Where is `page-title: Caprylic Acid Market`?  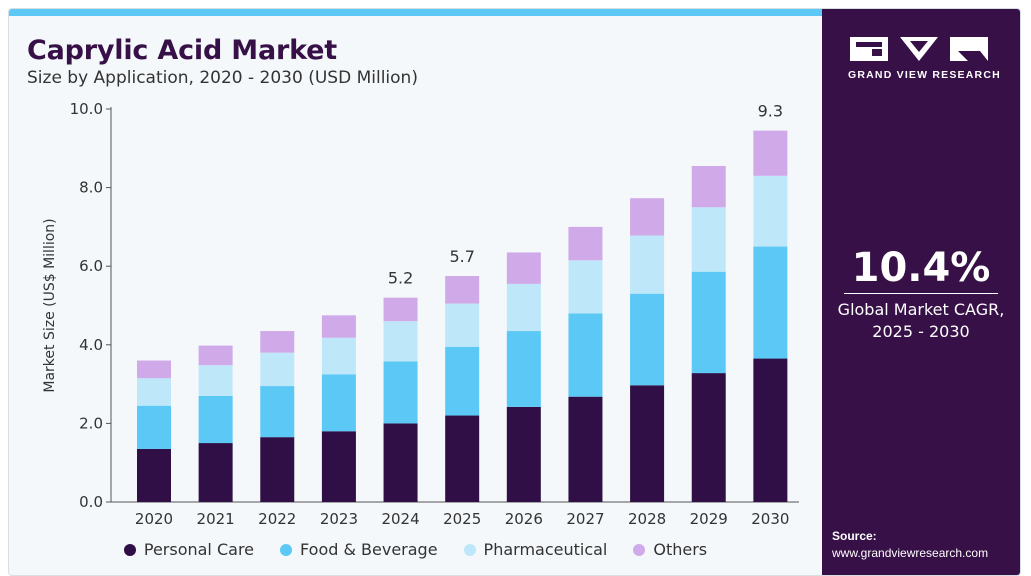
page-title: Caprylic Acid Market is located at coordinates (182, 50).